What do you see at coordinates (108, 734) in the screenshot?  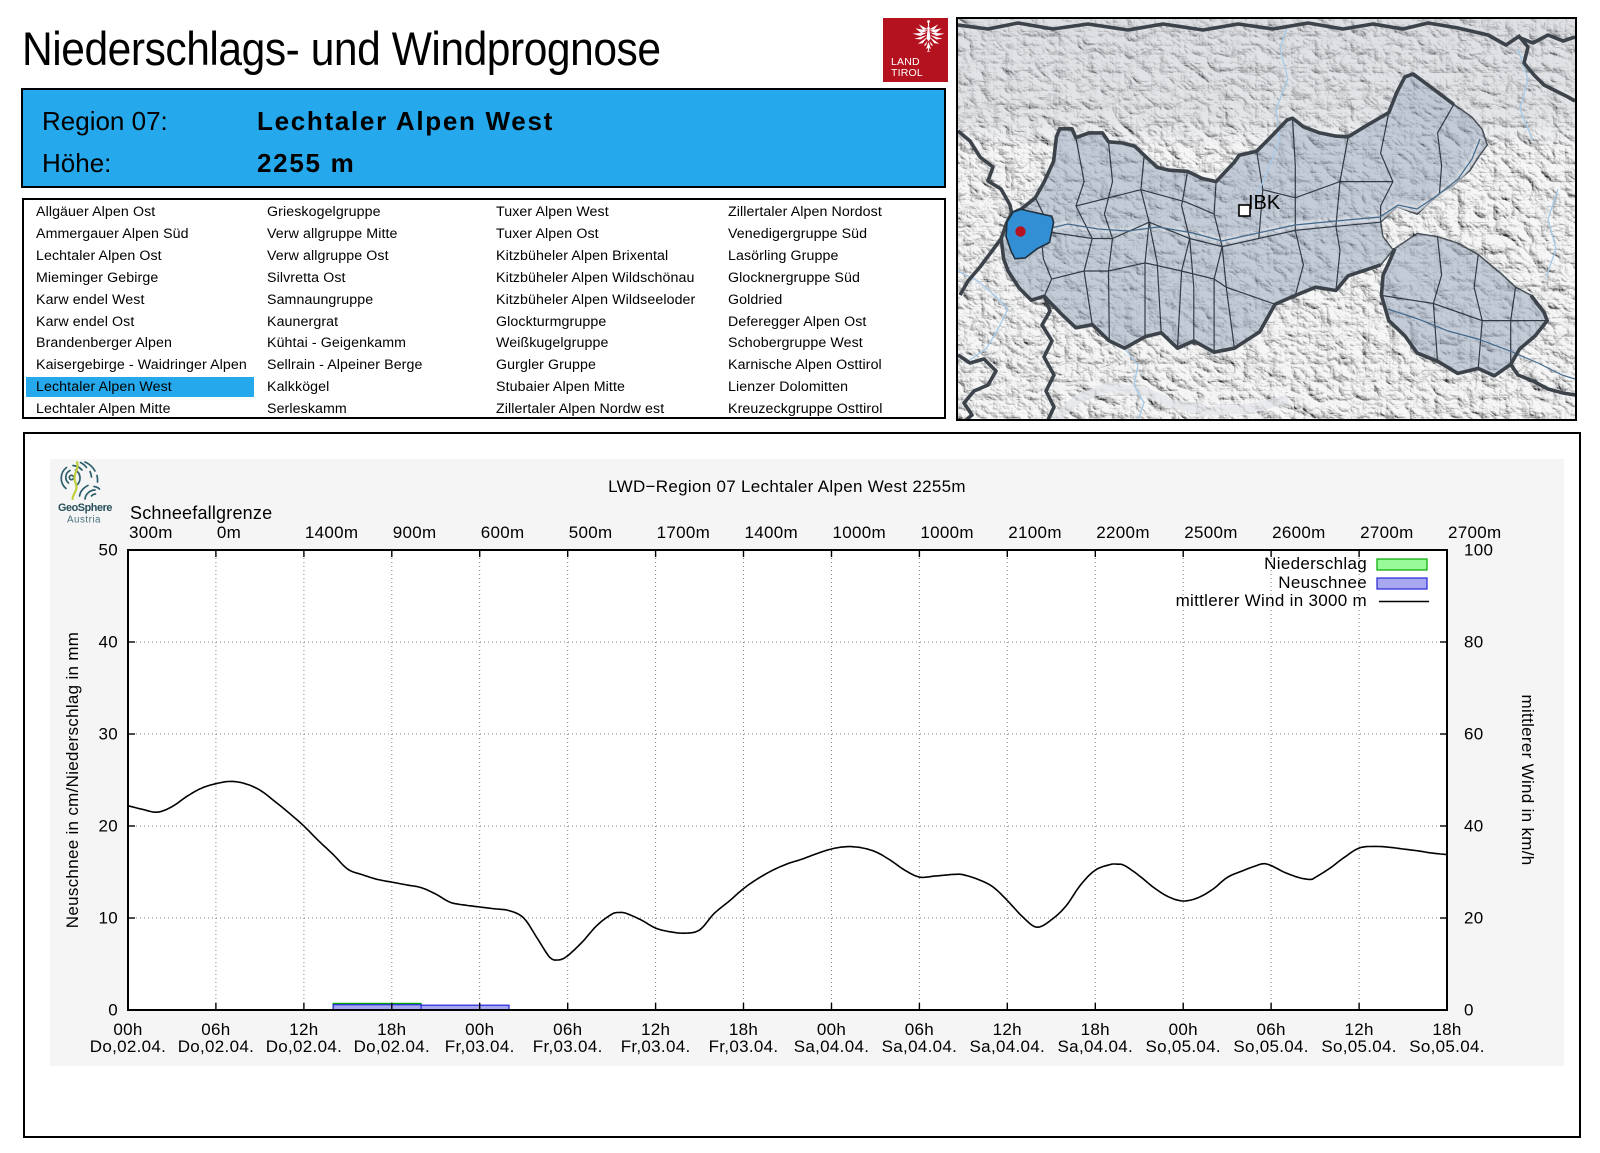 I see `svg-text: 30` at bounding box center [108, 734].